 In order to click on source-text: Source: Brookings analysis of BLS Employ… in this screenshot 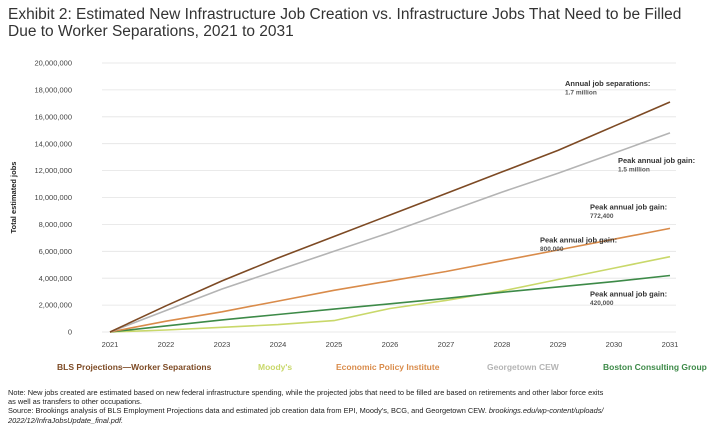, I will do `click(358, 410)`.